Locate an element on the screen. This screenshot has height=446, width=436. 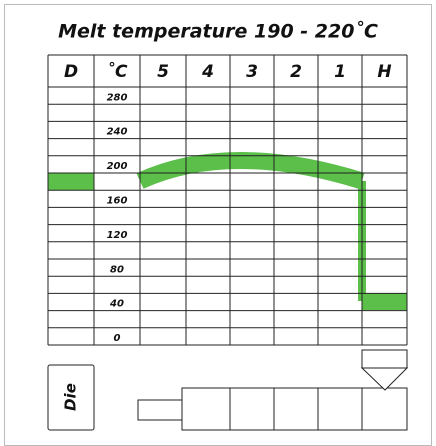
column-header: 5 is located at coordinates (163, 72).